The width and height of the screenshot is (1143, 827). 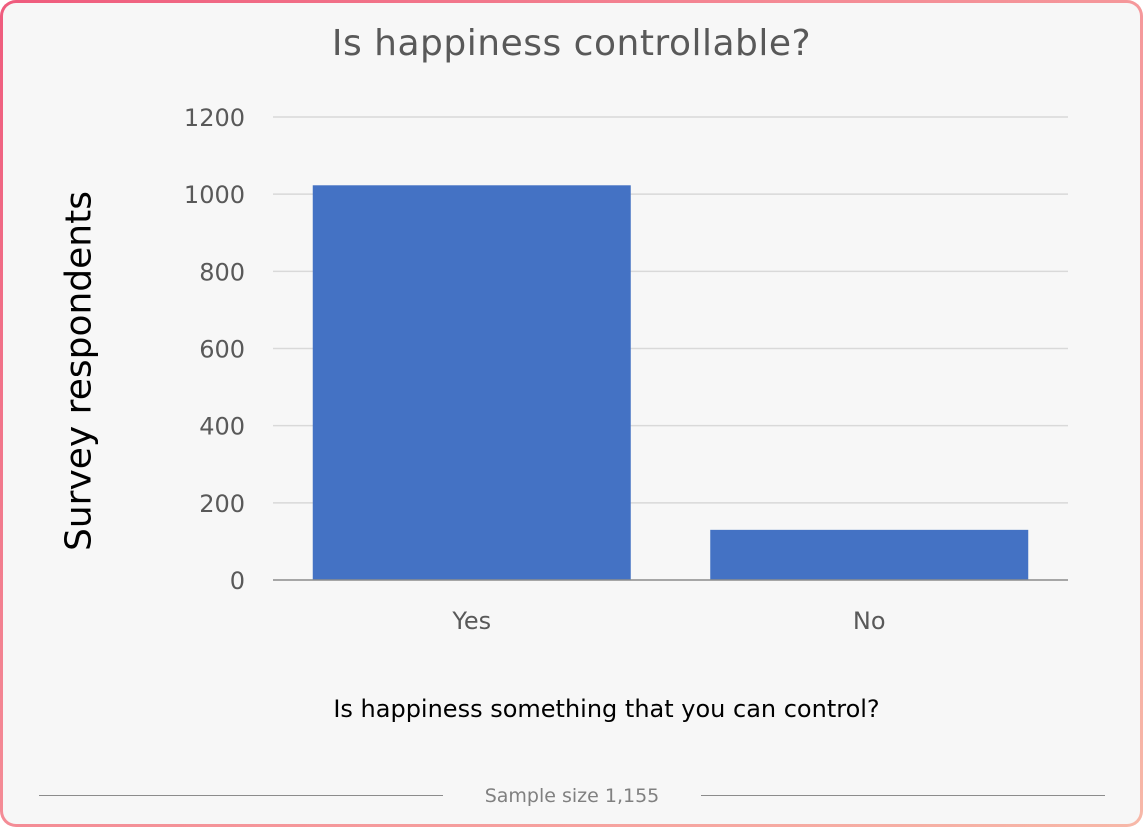 What do you see at coordinates (241, 795) in the screenshot?
I see `footer-divider-left` at bounding box center [241, 795].